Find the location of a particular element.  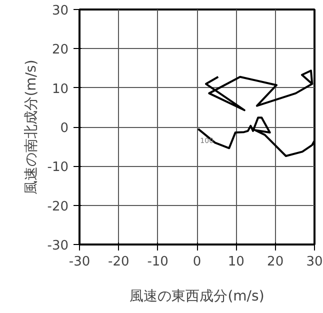

x-tick-label: -30 is located at coordinates (79, 262).